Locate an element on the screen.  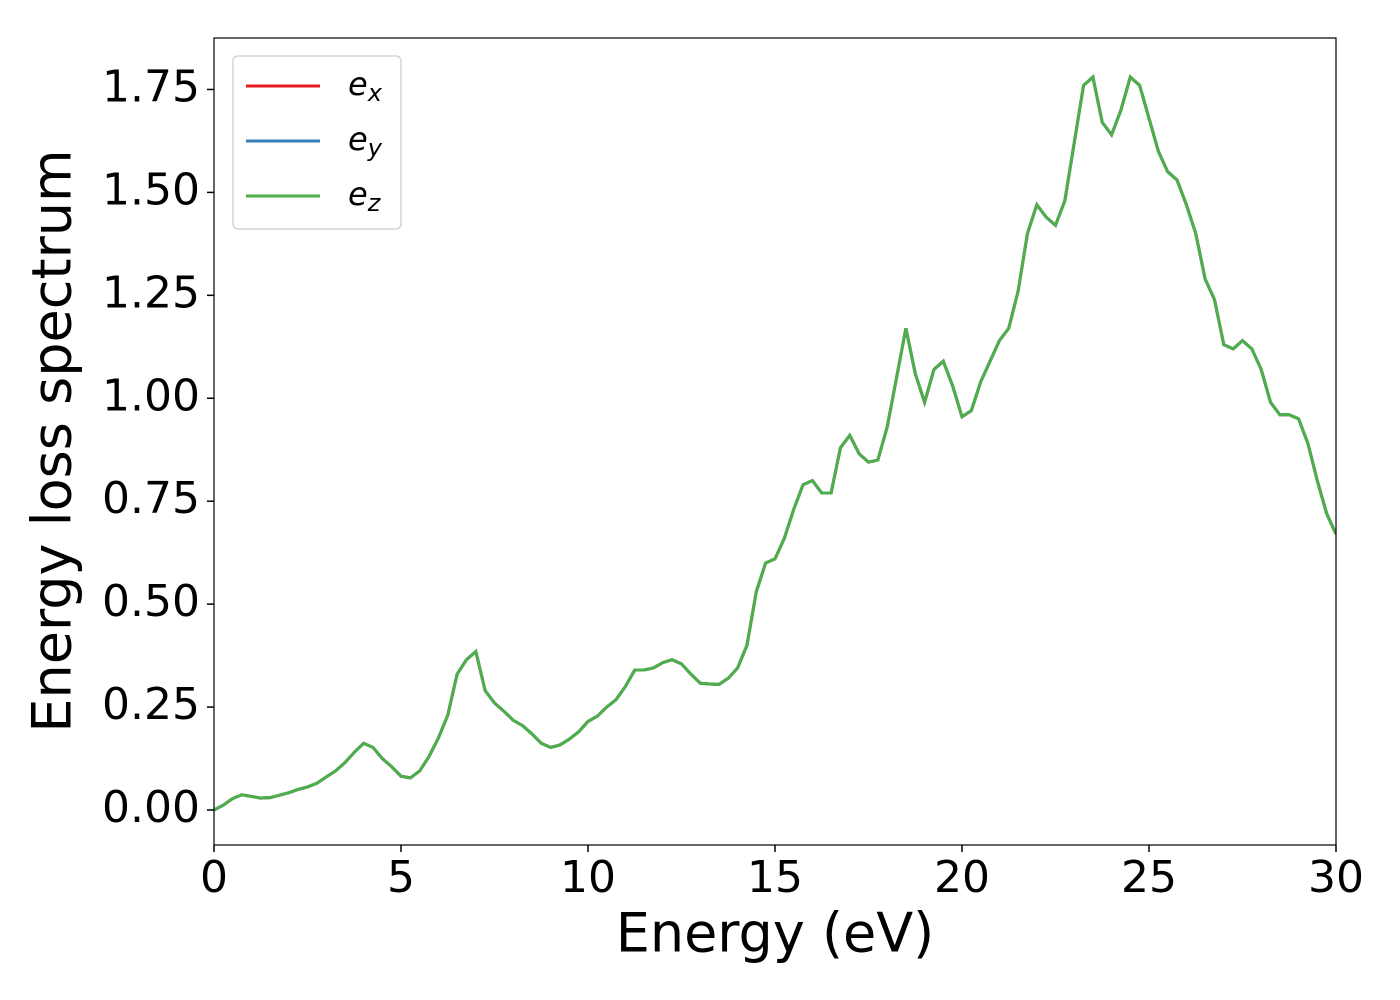
x-axis-label: Energy (eV) is located at coordinates (775, 933).